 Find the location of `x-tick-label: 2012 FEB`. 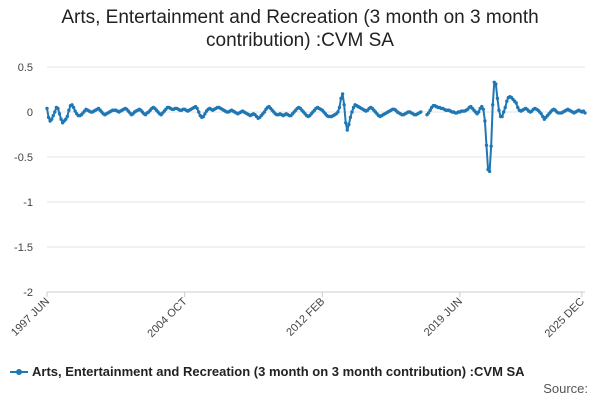

x-tick-label: 2012 FEB is located at coordinates (305, 317).